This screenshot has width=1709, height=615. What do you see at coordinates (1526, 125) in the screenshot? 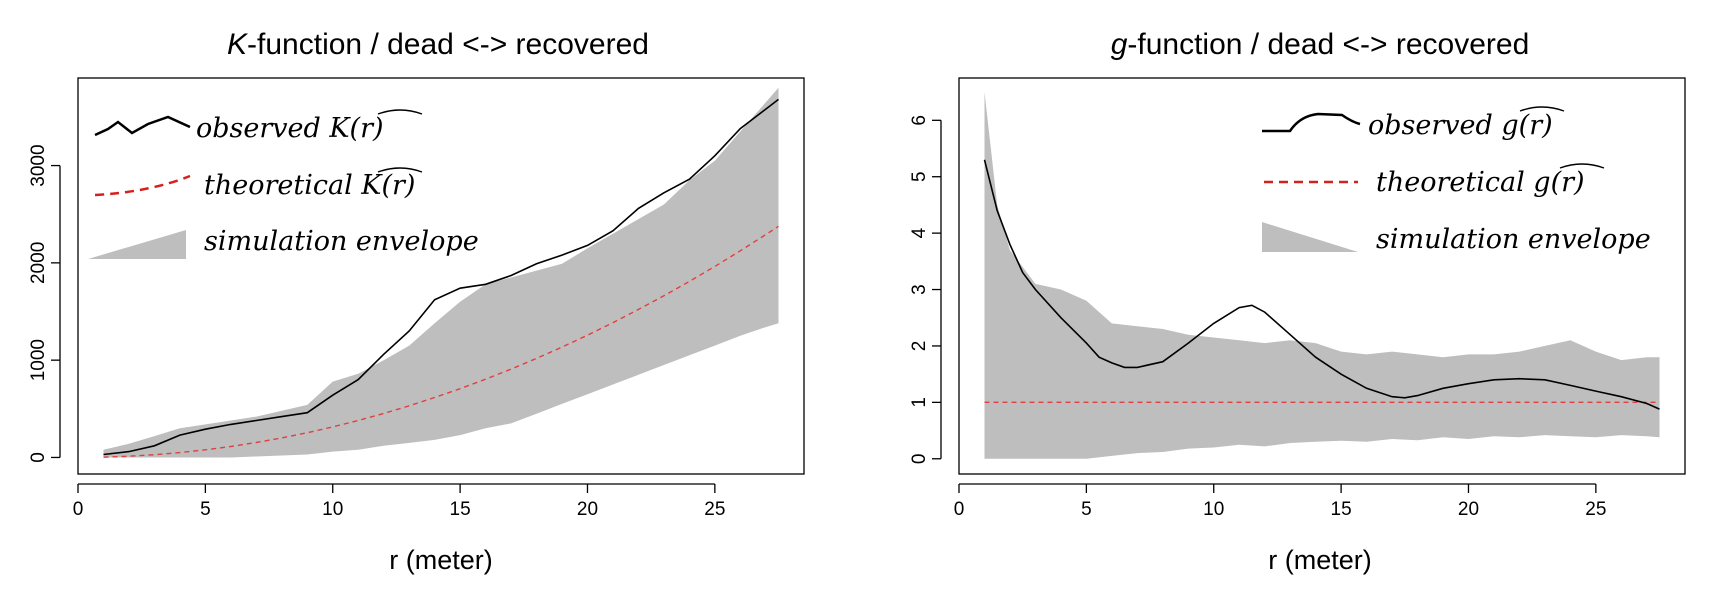
I see `g-legend-observed-symbol: g(r)` at bounding box center [1526, 125].